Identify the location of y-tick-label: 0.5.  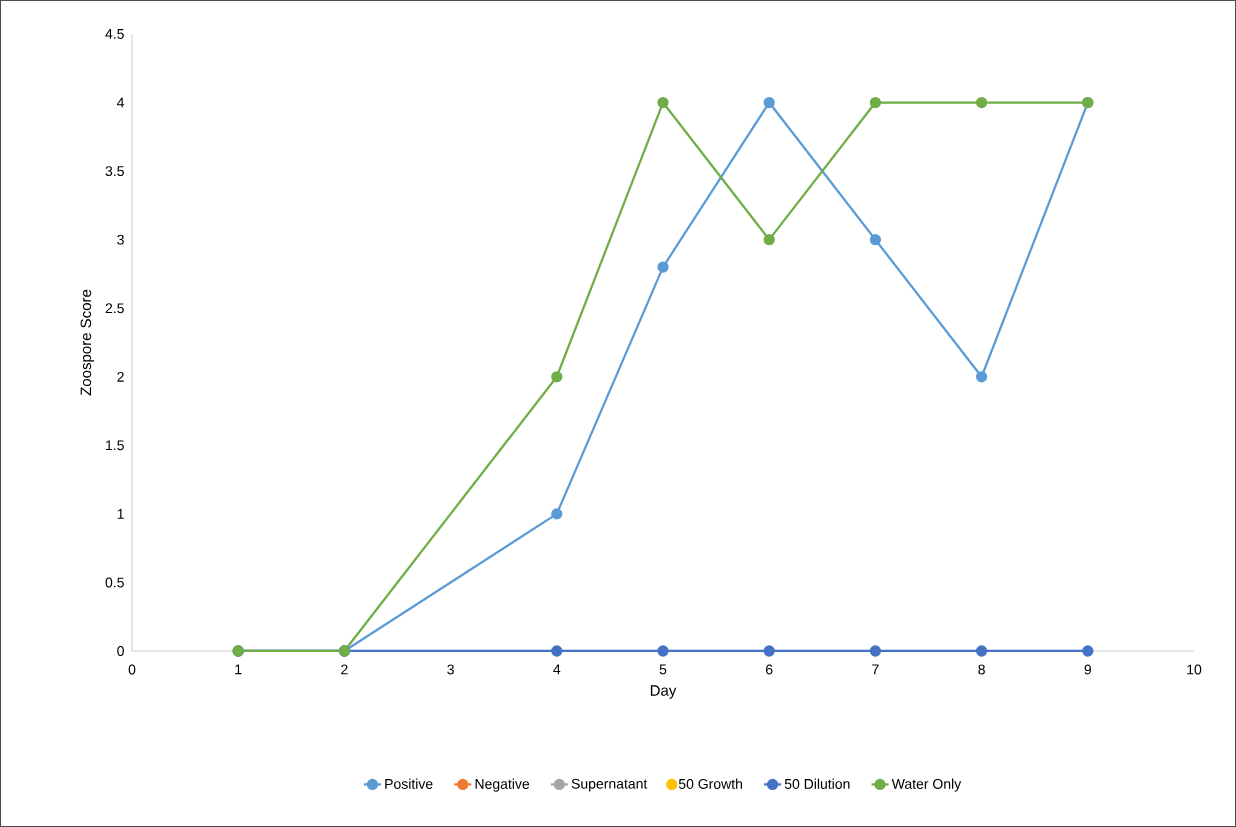
(114, 582).